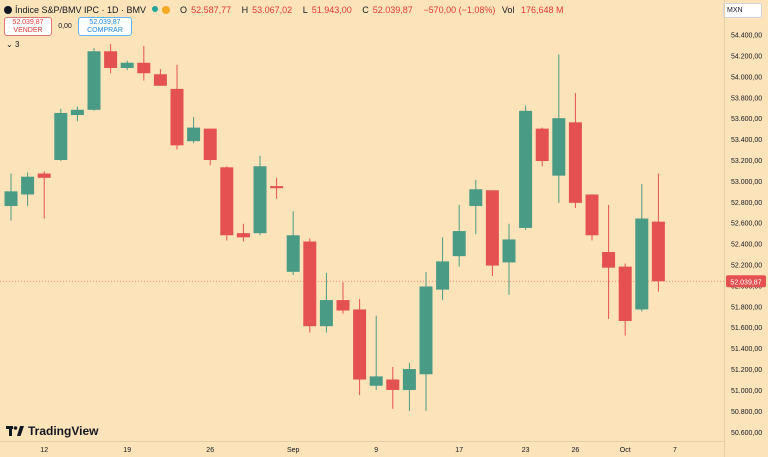  I want to click on y-tick-label: 54.400,00, so click(746, 36).